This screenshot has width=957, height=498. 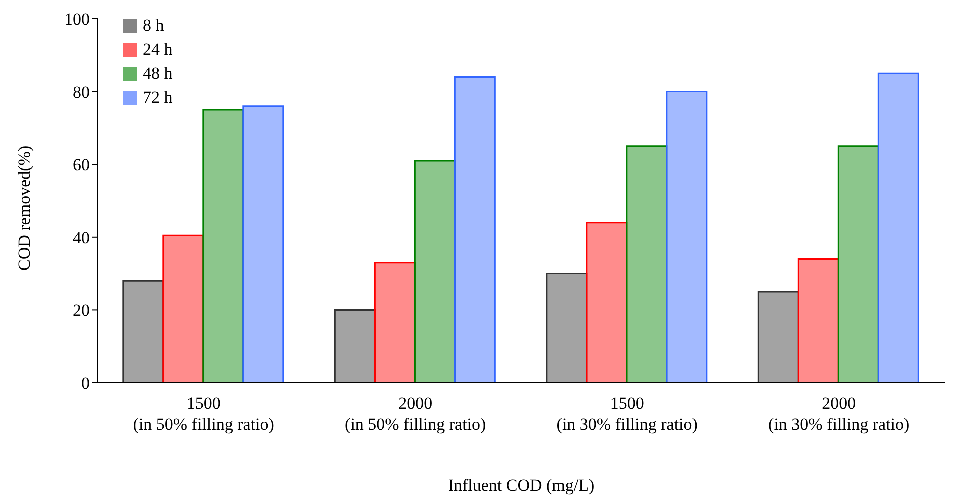 What do you see at coordinates (81, 310) in the screenshot?
I see `y-tick-label: 20` at bounding box center [81, 310].